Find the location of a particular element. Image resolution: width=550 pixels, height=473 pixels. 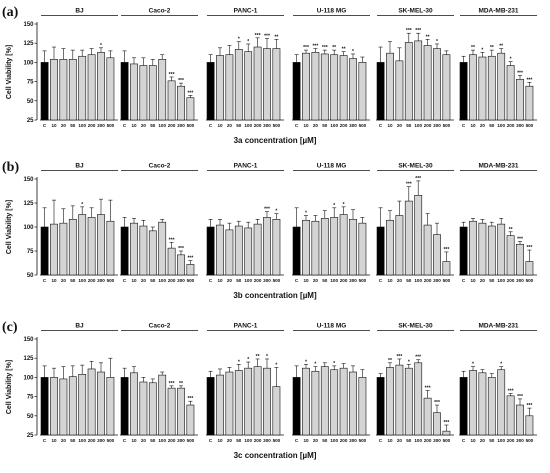

panel-letter: (b) is located at coordinates (10, 167).